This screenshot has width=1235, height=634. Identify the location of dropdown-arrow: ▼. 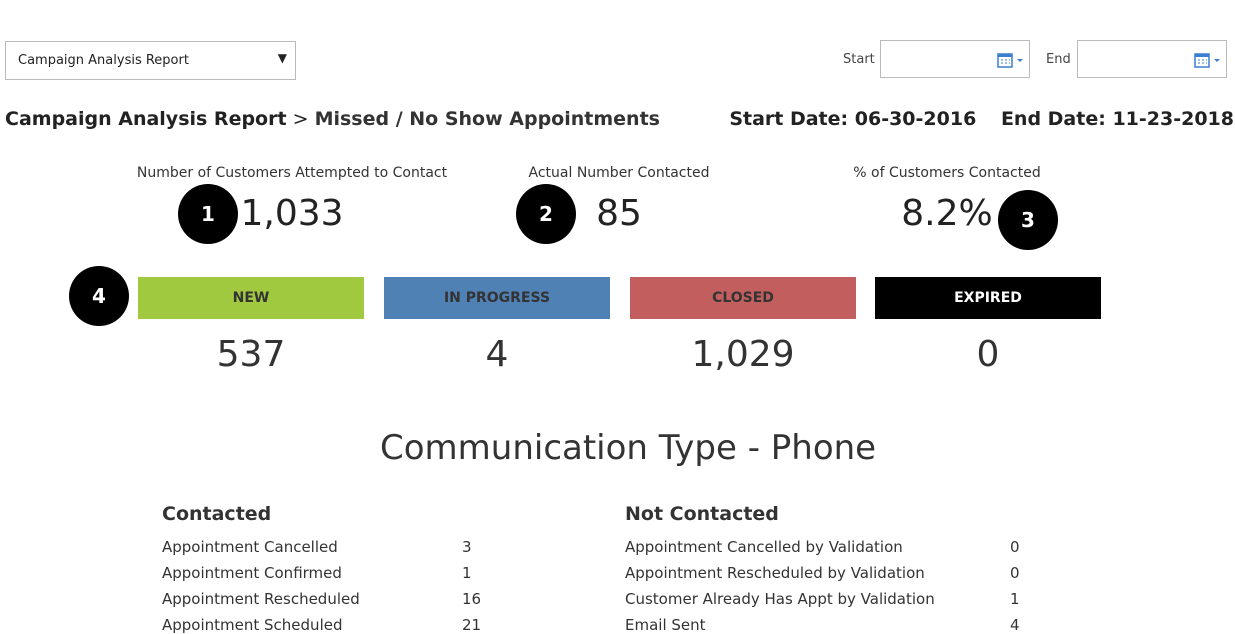
(282, 58).